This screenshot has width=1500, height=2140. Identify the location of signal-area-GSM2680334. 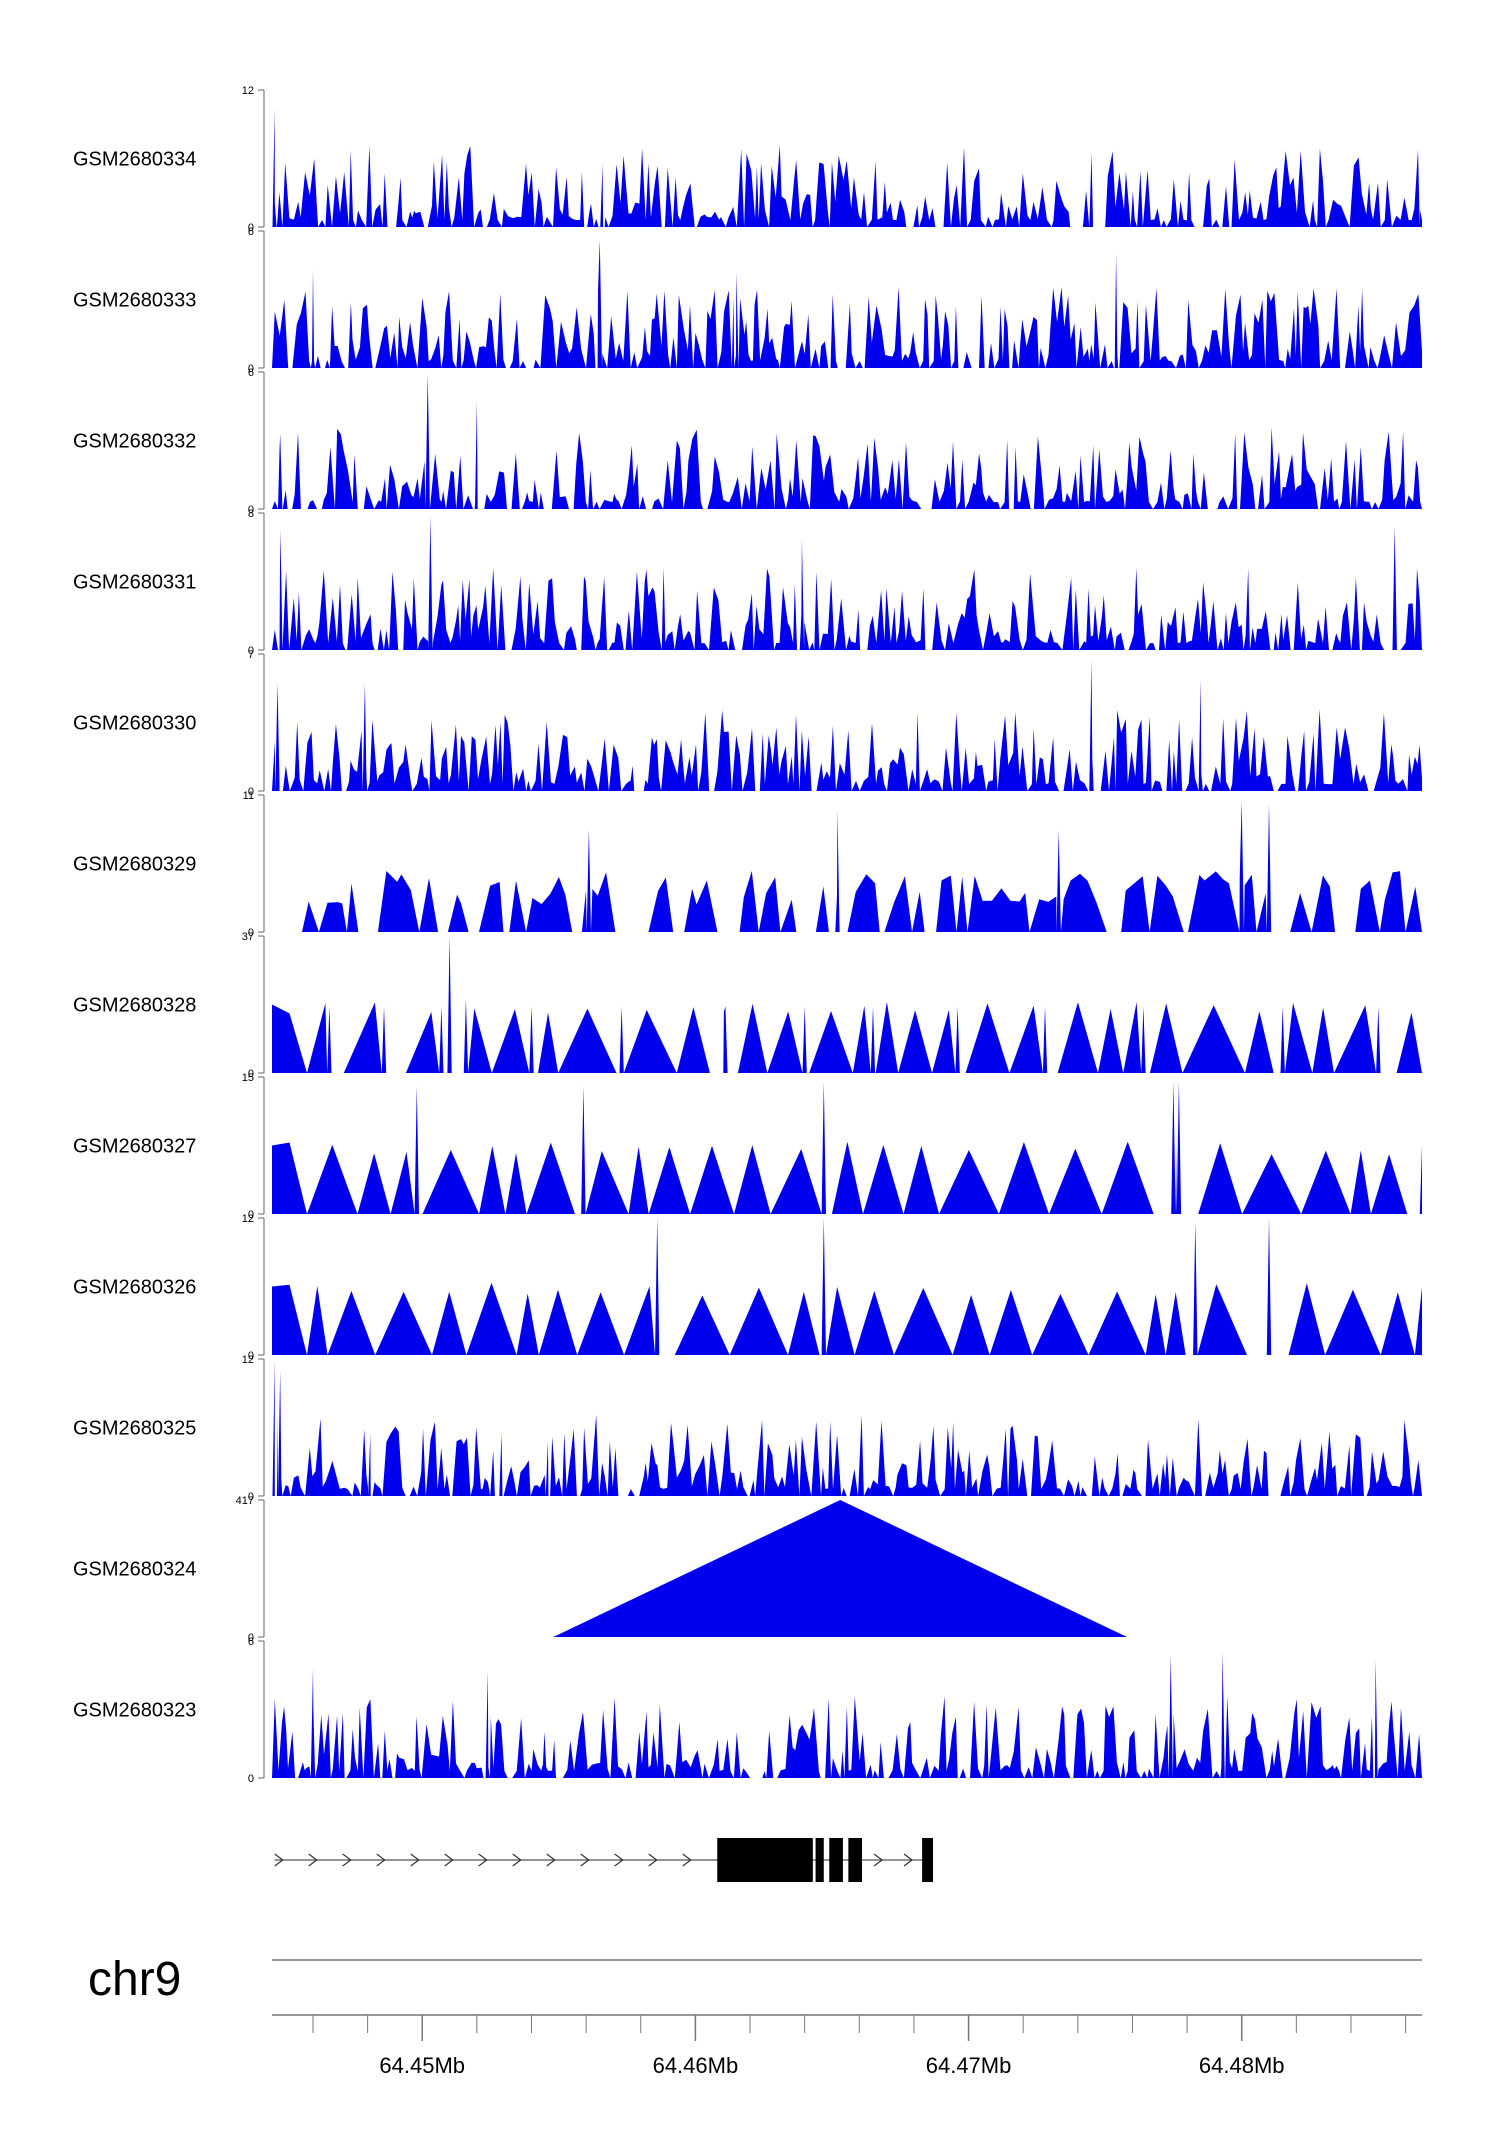
(848, 158).